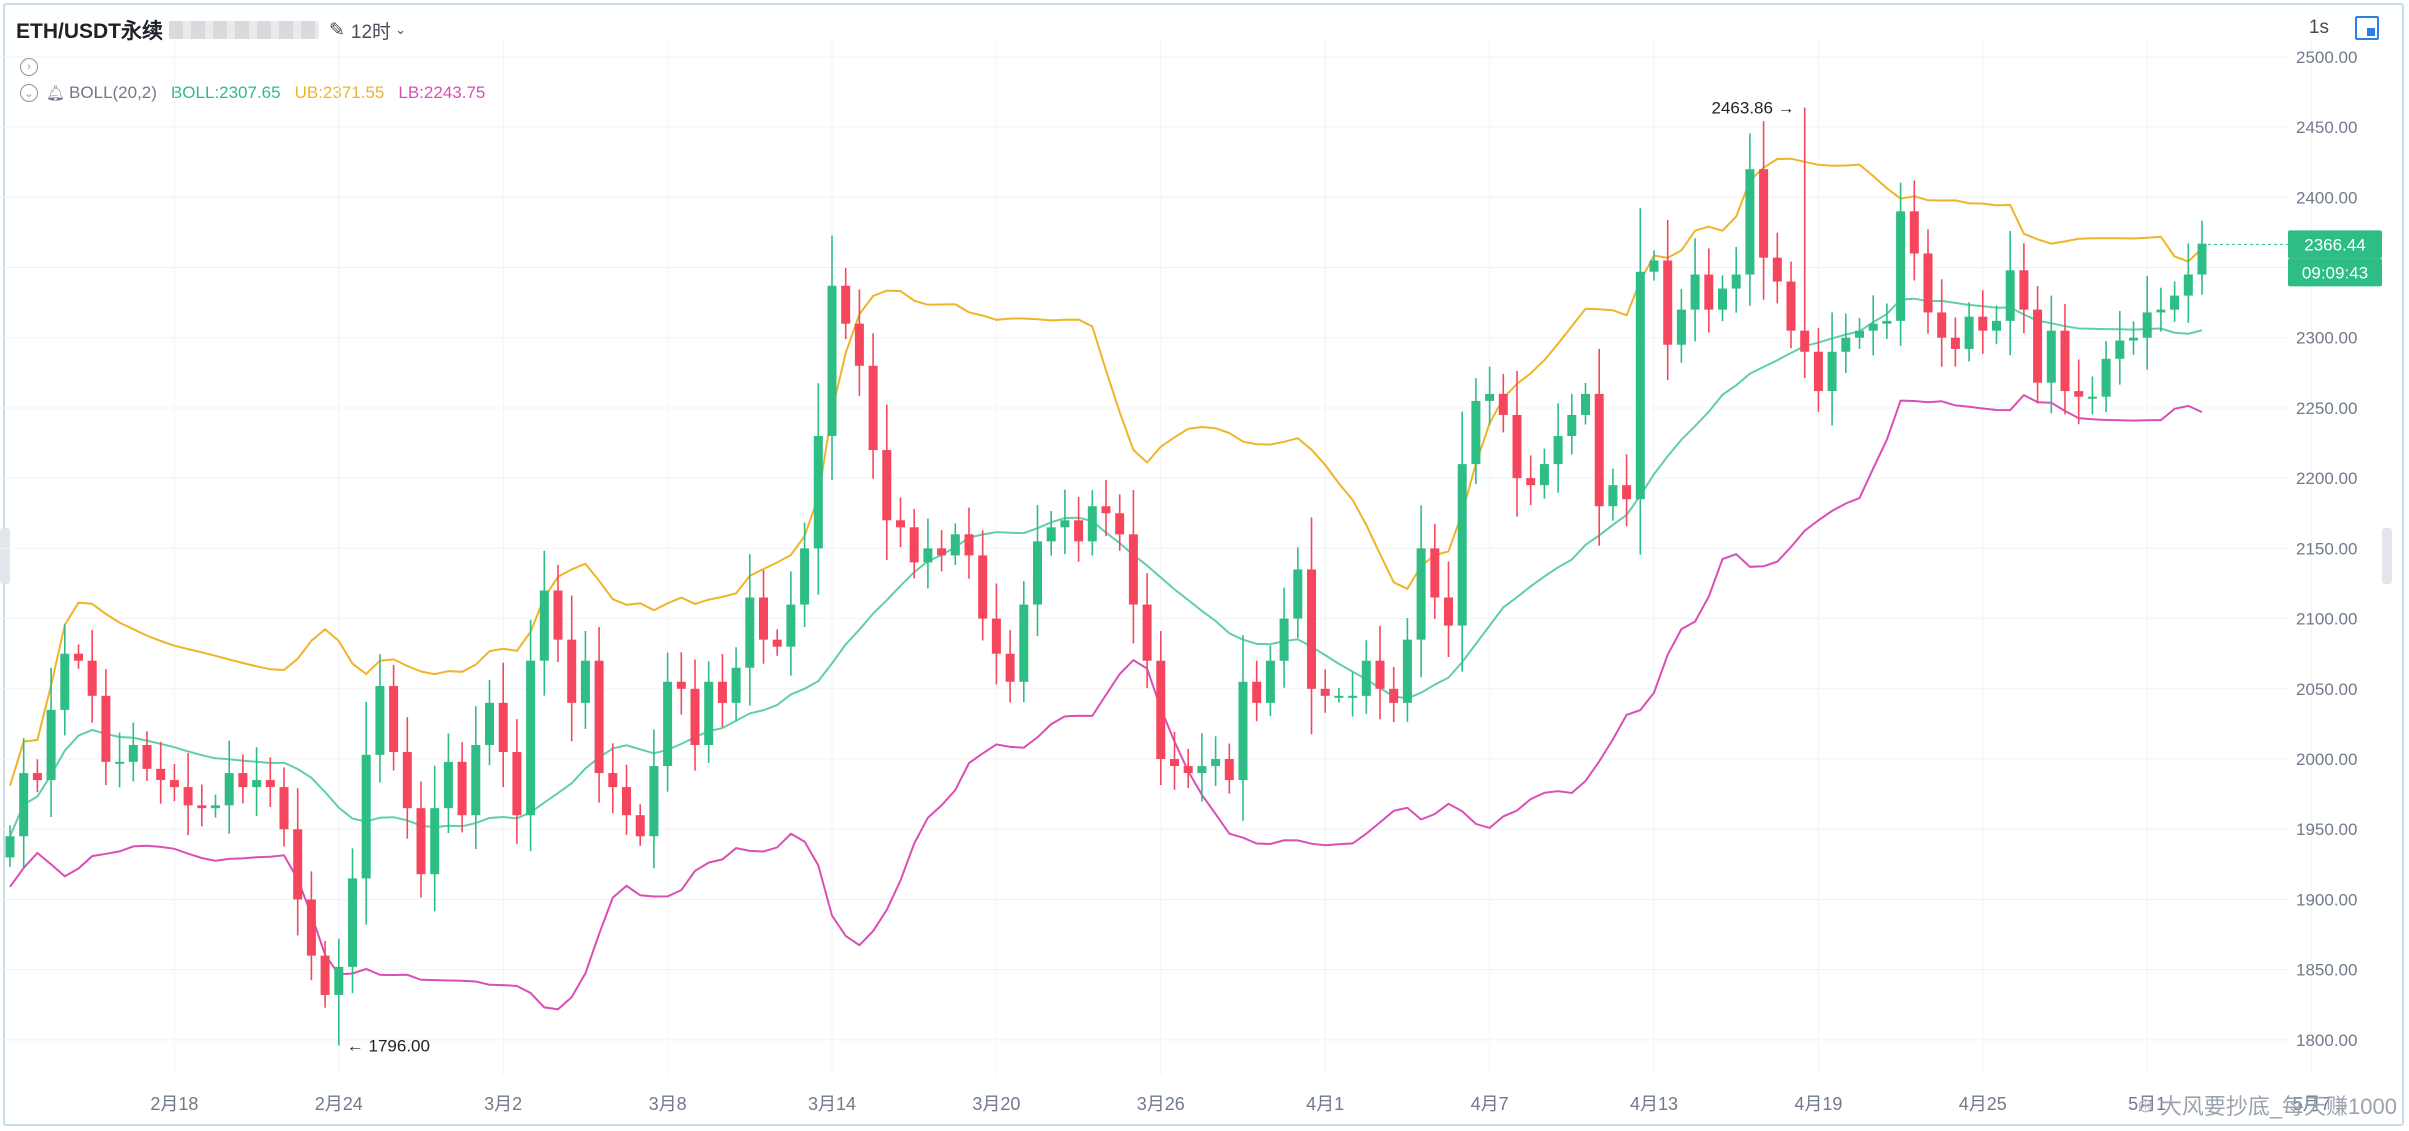  Describe the element at coordinates (1490, 1104) in the screenshot. I see `time-tick-label: 4月7` at that location.